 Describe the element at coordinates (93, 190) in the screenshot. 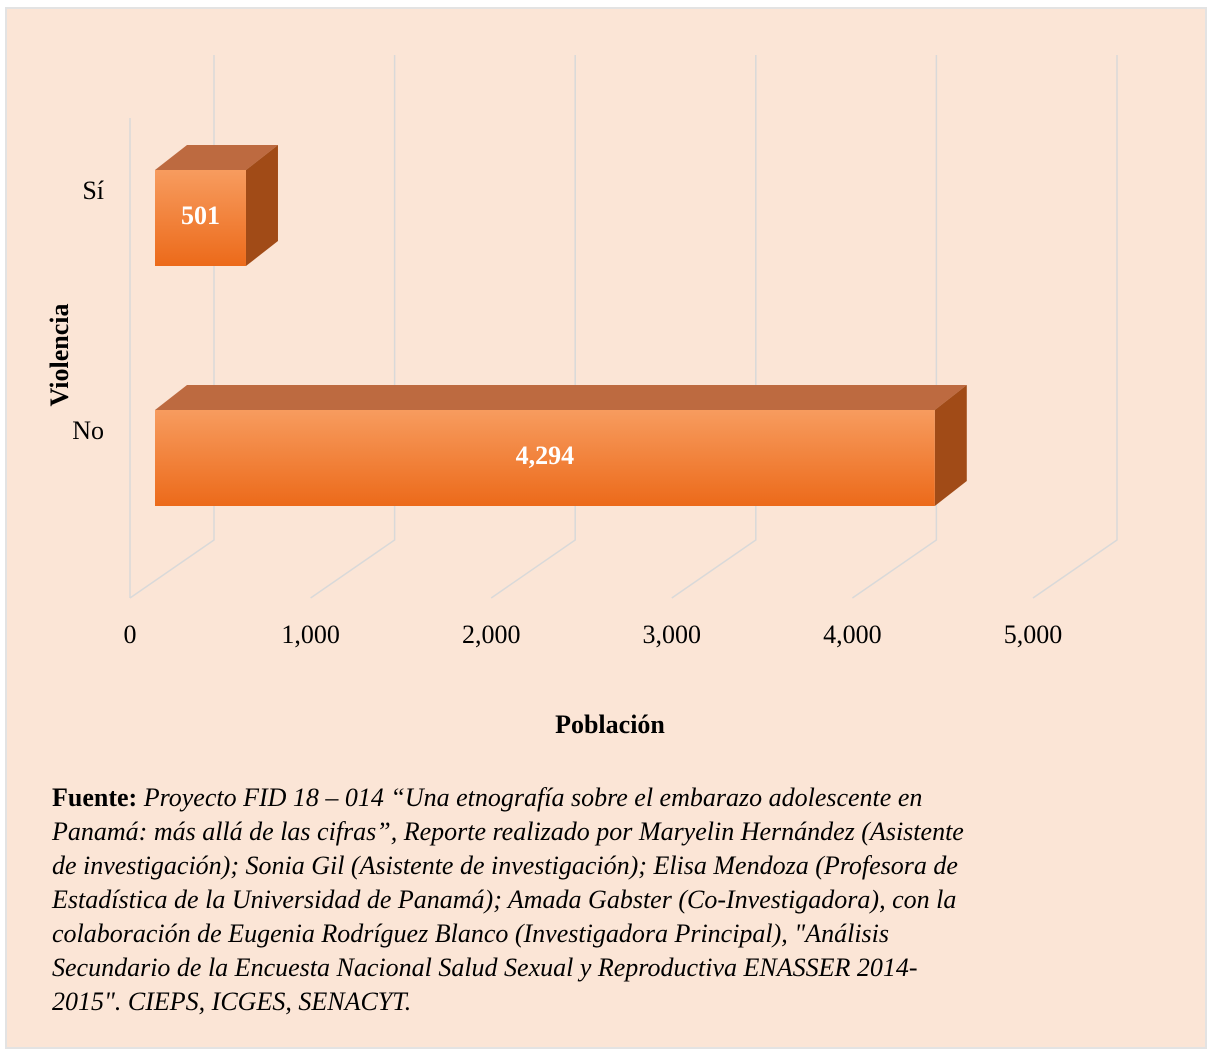

I see `y-tick-label: Sí` at that location.